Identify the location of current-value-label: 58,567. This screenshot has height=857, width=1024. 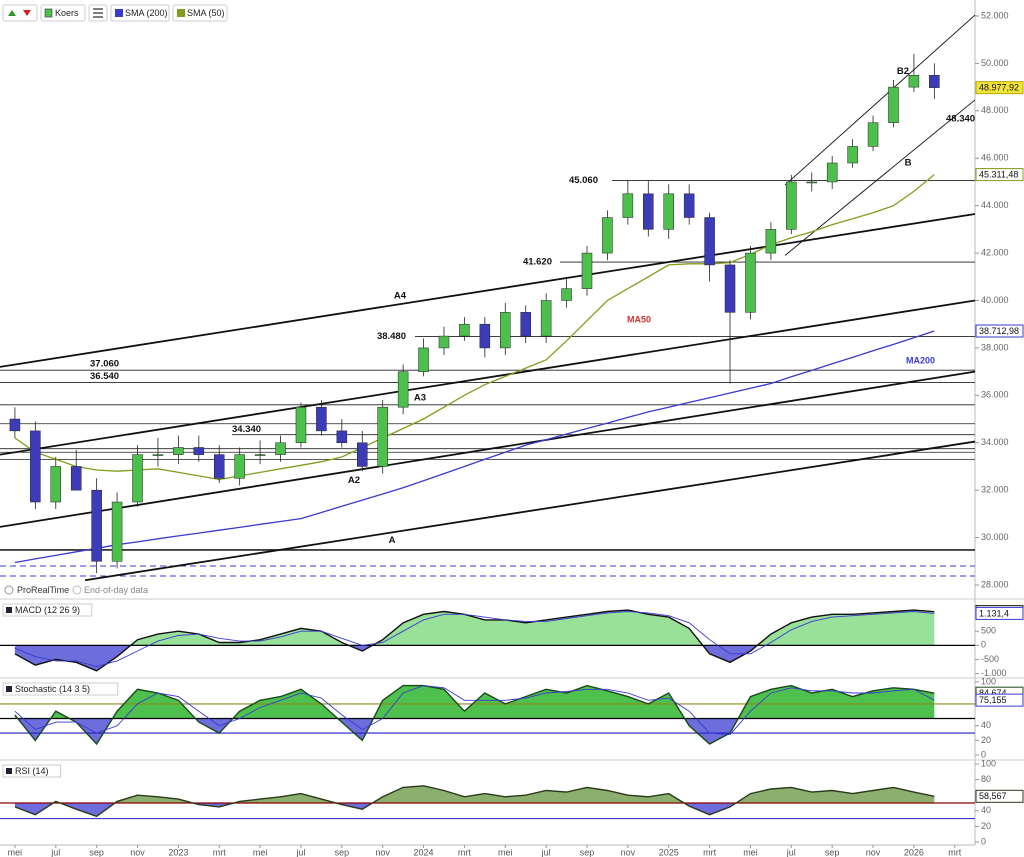
(993, 796).